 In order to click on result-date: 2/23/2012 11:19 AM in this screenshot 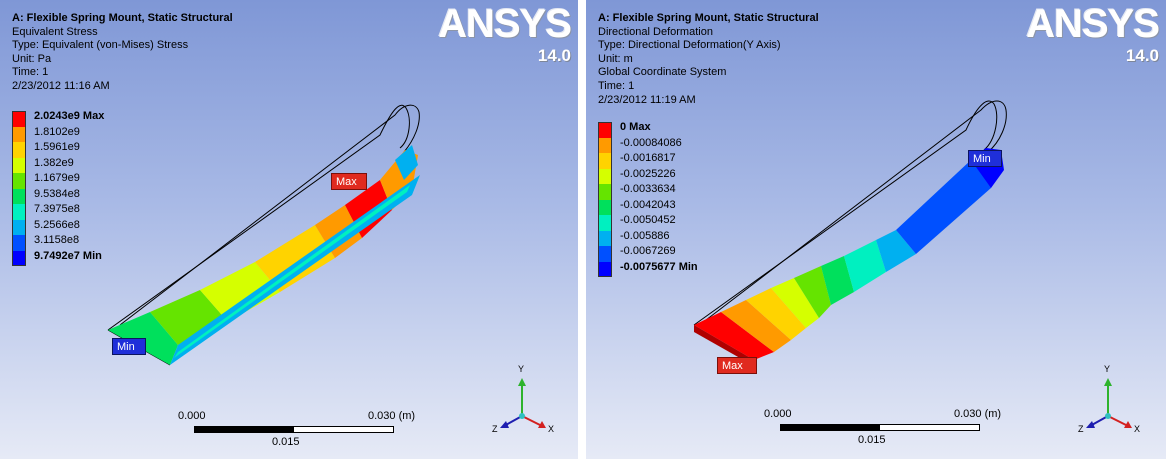, I will do `click(647, 99)`.